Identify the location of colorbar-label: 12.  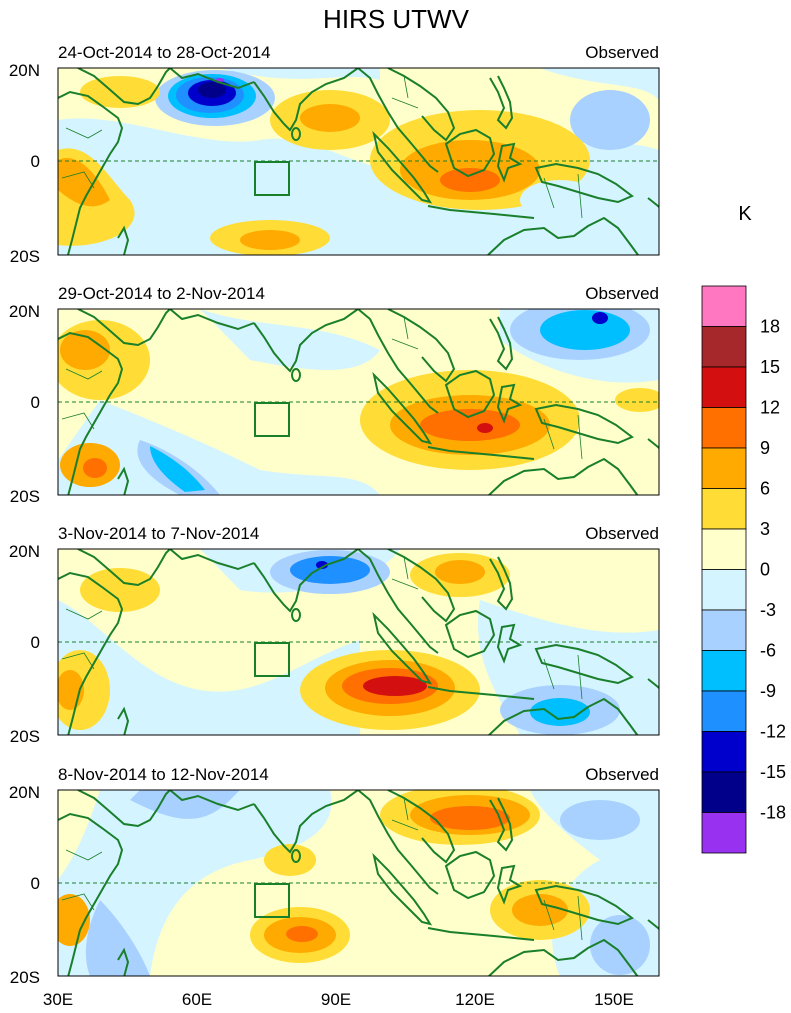
(770, 408).